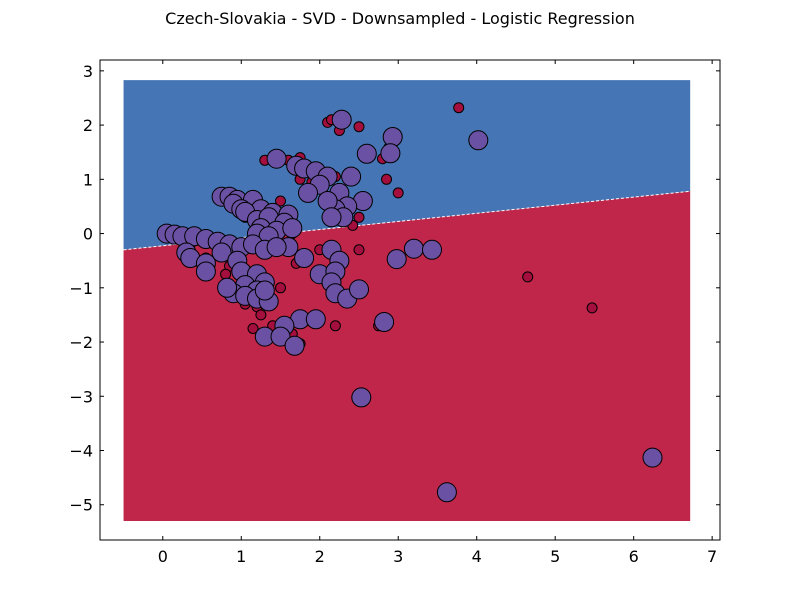  What do you see at coordinates (88, 179) in the screenshot?
I see `y-tick-label: 1` at bounding box center [88, 179].